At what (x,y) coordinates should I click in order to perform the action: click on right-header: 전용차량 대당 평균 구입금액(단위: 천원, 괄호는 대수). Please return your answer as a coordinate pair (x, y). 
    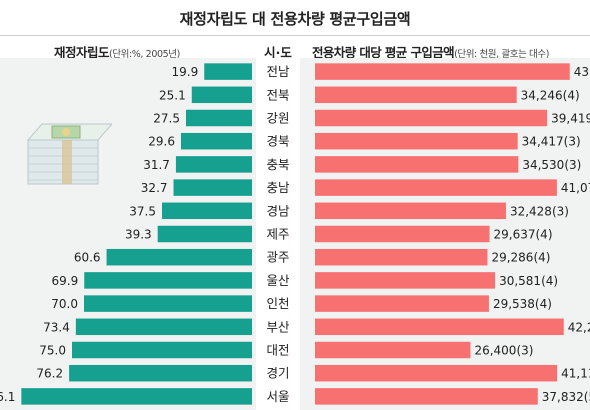
    Looking at the image, I should click on (430, 51).